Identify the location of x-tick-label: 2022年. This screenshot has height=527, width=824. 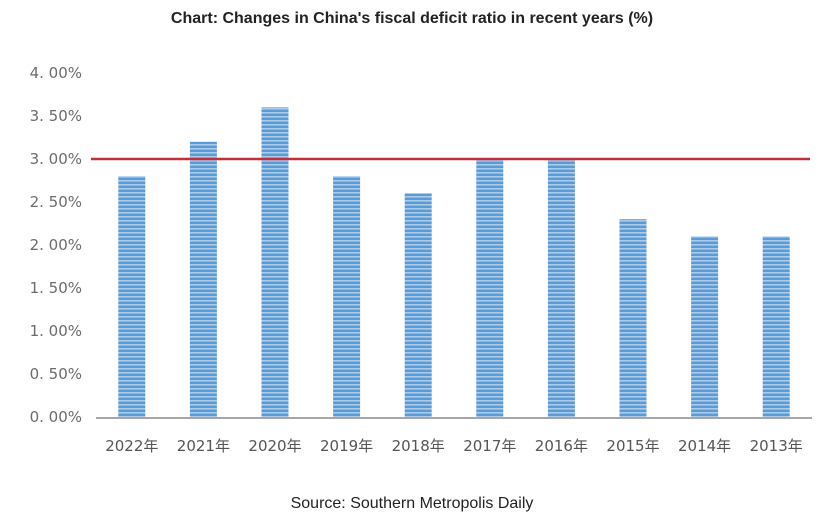
(131, 446).